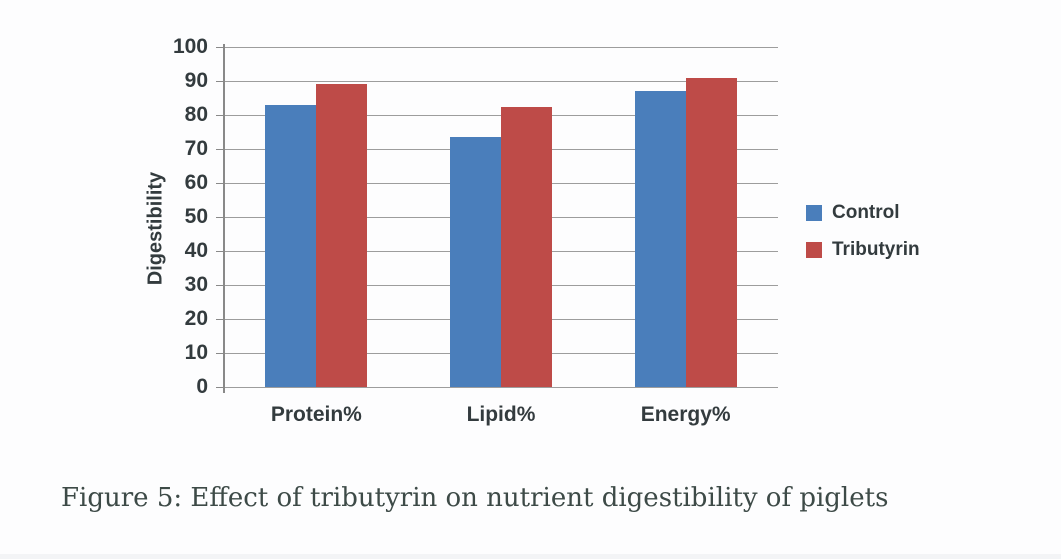  What do you see at coordinates (530, 556) in the screenshot?
I see `page-bottom-edge` at bounding box center [530, 556].